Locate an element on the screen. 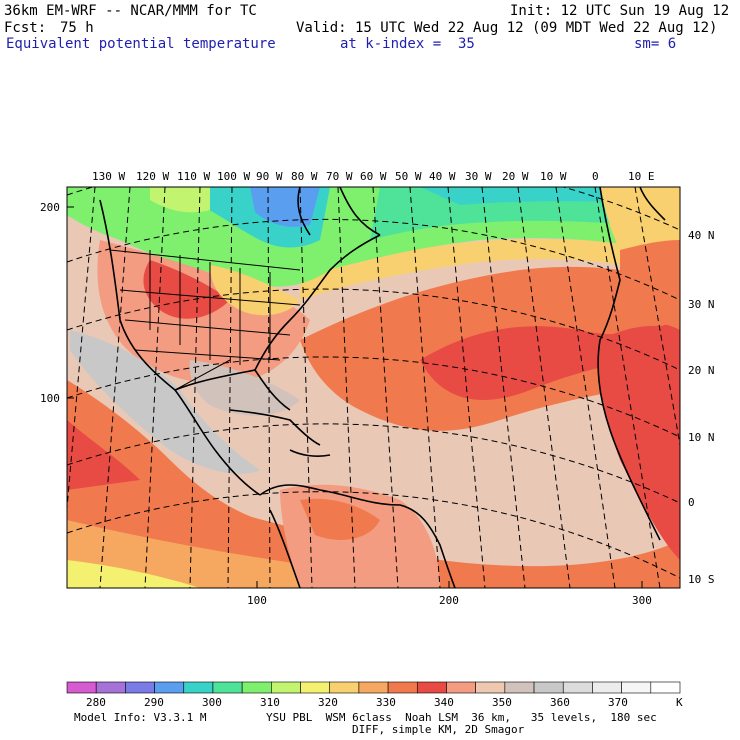 The width and height of the screenshot is (740, 740). colorbar-label: 350 is located at coordinates (502, 702).